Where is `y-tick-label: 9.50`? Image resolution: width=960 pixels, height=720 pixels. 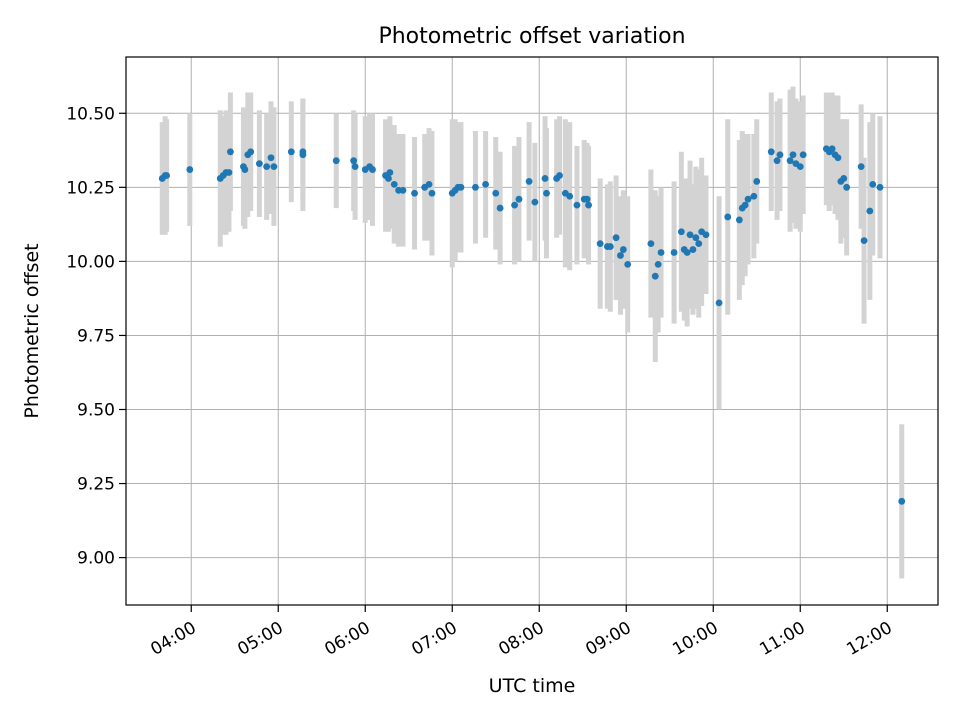
y-tick-label: 9.50 is located at coordinates (96, 410).